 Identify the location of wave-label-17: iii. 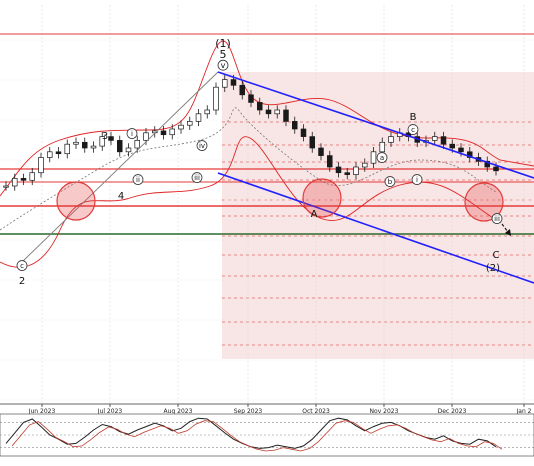
(497, 219).